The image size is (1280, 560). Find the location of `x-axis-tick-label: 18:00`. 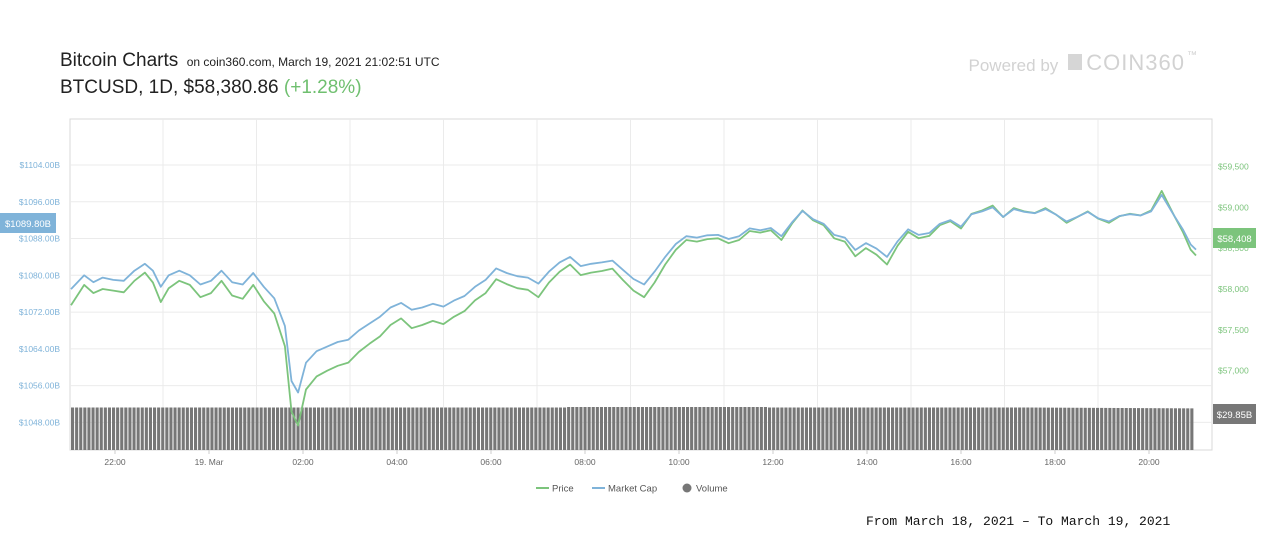

x-axis-tick-label: 18:00 is located at coordinates (1055, 462).